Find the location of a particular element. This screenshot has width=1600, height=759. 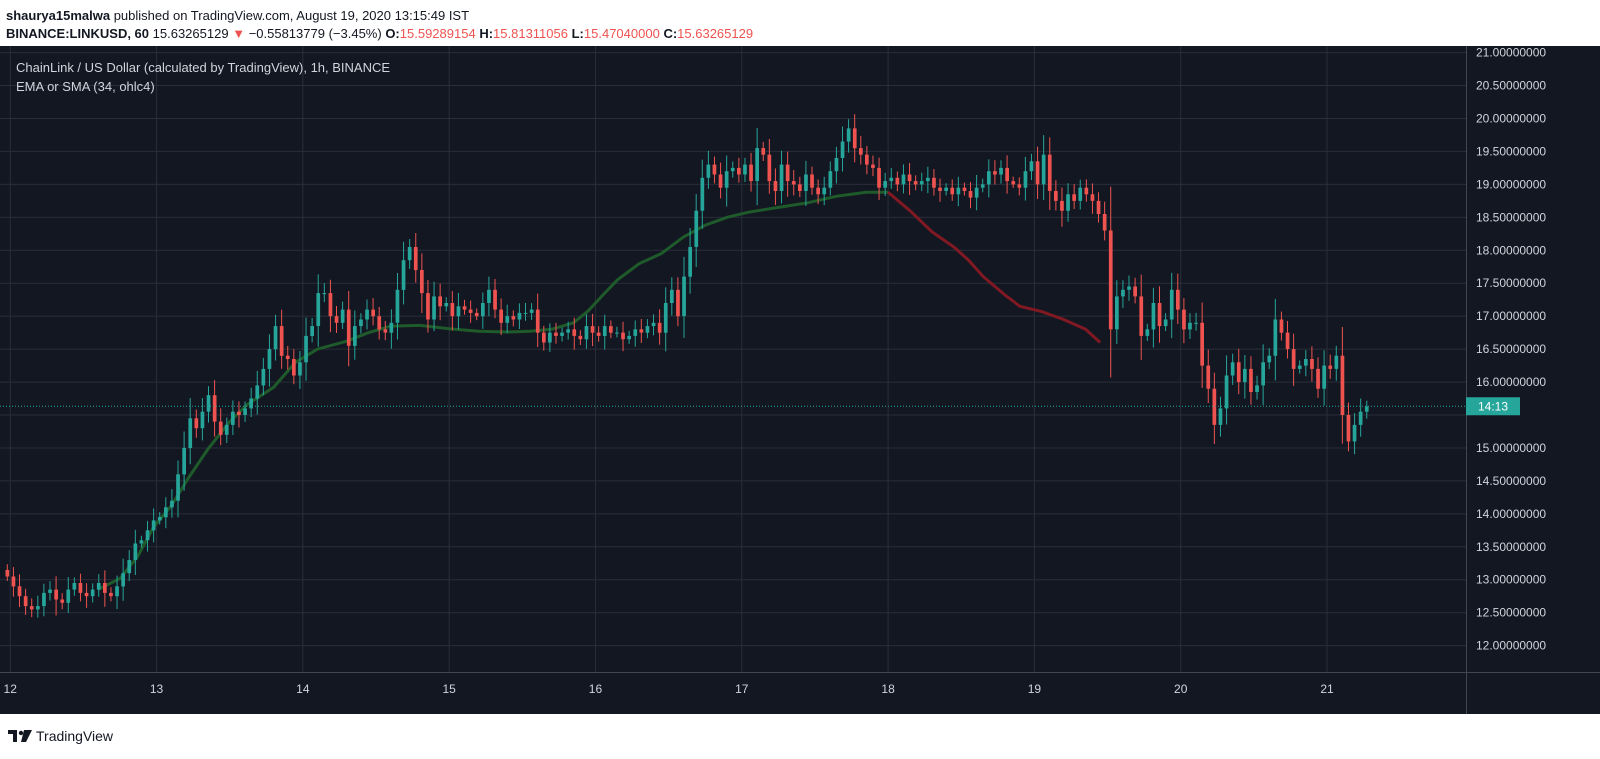

y-tick-label-2: 13.00000000 is located at coordinates (1511, 580).